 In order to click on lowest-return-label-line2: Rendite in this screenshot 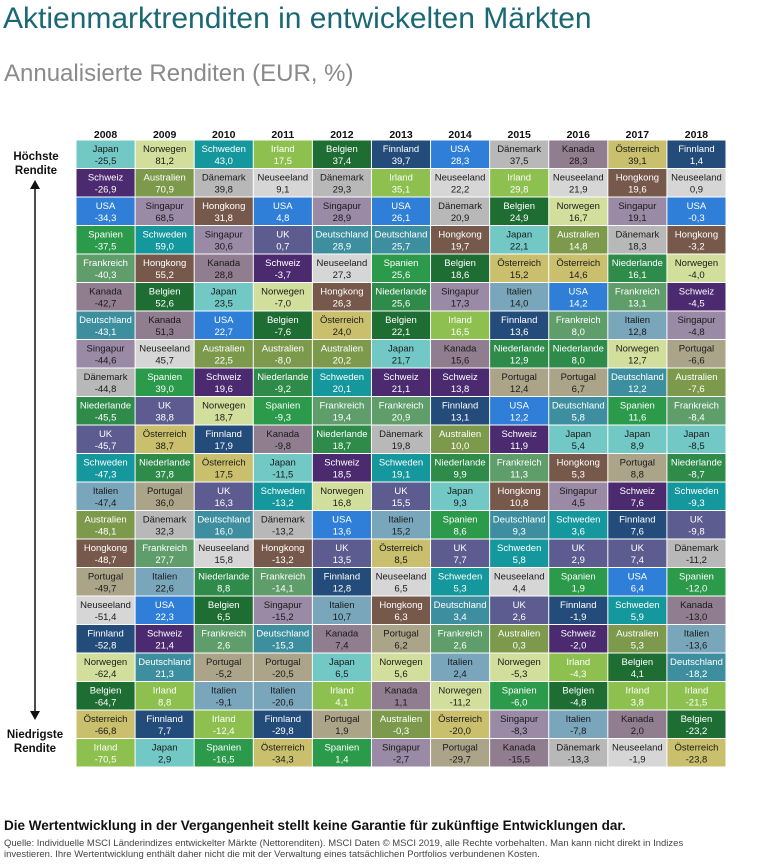, I will do `click(35, 749)`.